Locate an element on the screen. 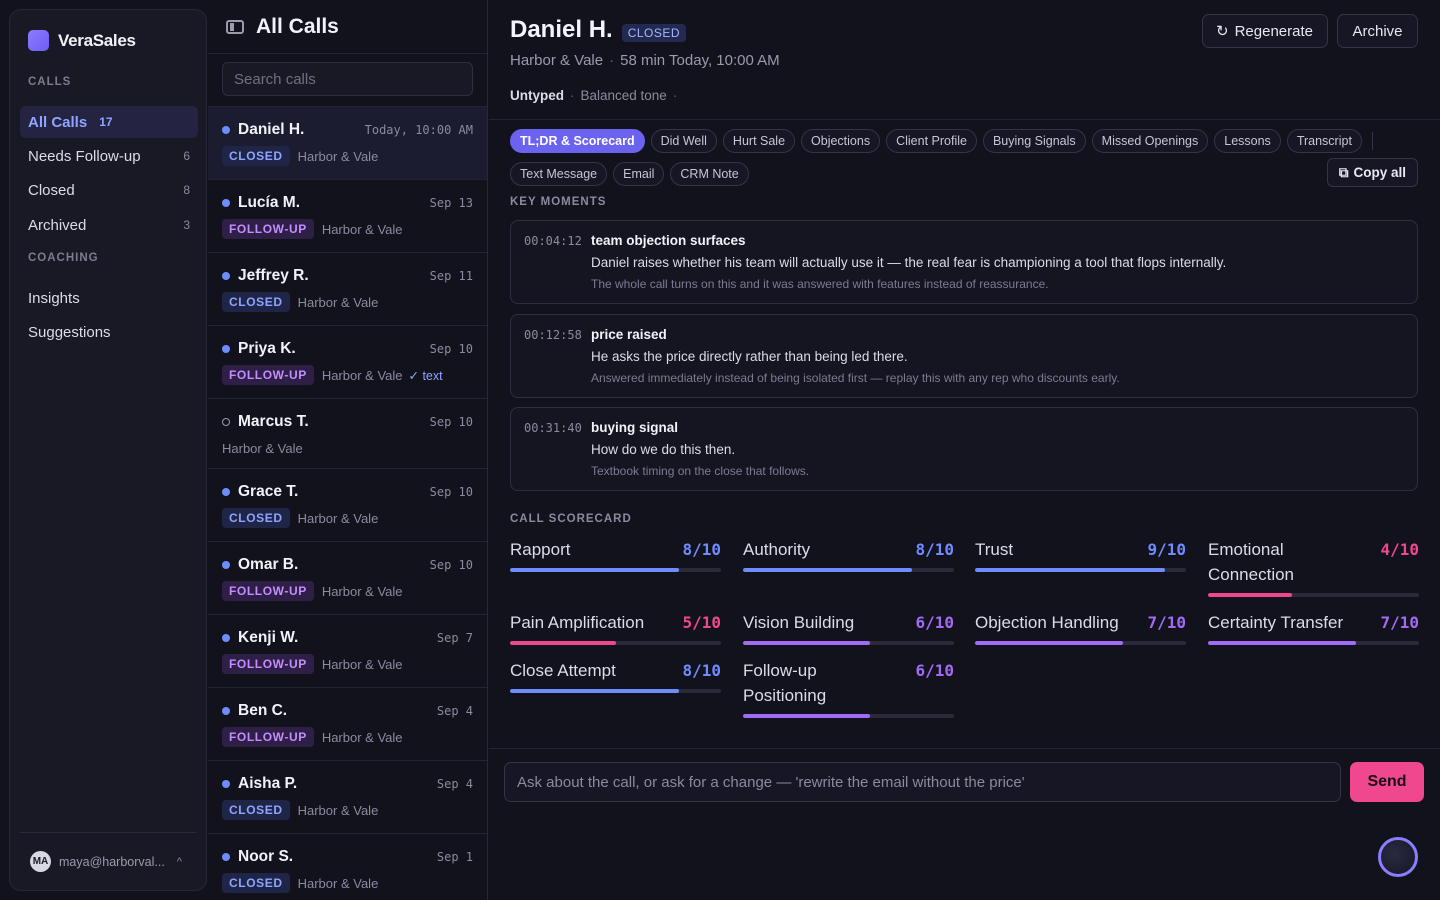  sidebar-item-insights: Insights is located at coordinates (109, 298).